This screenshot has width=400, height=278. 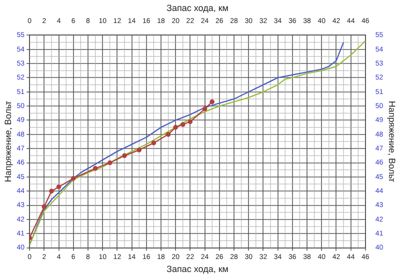 What do you see at coordinates (7, 141) in the screenshot?
I see `y-axis-title: Напряжение, Вольт` at bounding box center [7, 141].